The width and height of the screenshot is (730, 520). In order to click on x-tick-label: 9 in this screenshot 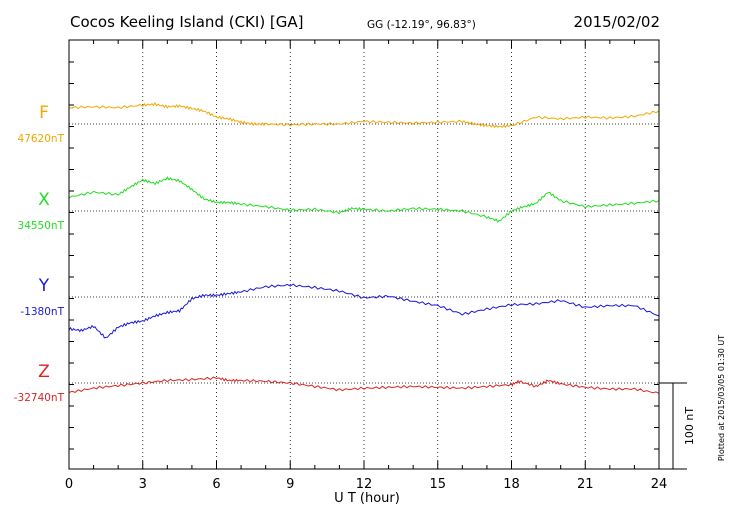, I will do `click(290, 484)`.